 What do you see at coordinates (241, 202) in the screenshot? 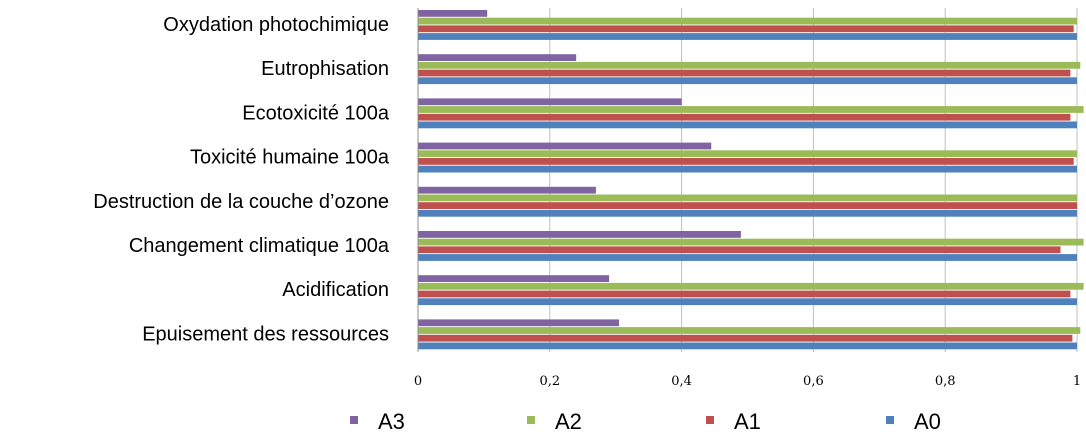
I see `category-label: Destruction de la couche d’ozone` at bounding box center [241, 202].